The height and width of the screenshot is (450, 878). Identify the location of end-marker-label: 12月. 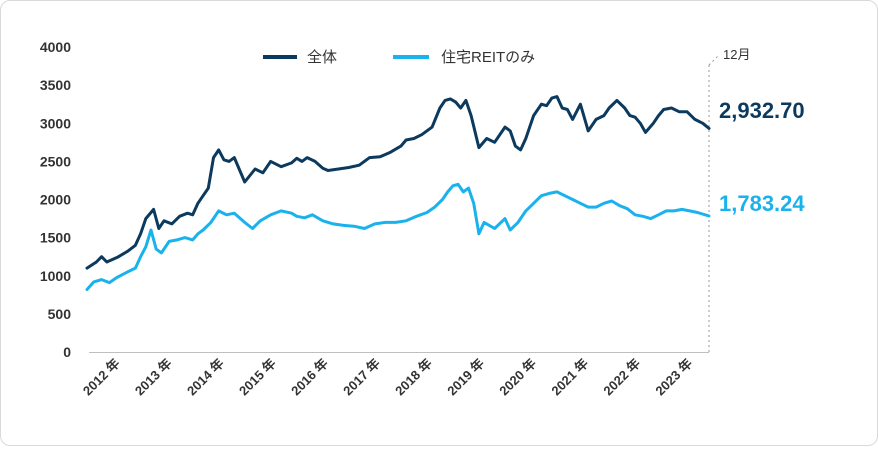
(736, 54).